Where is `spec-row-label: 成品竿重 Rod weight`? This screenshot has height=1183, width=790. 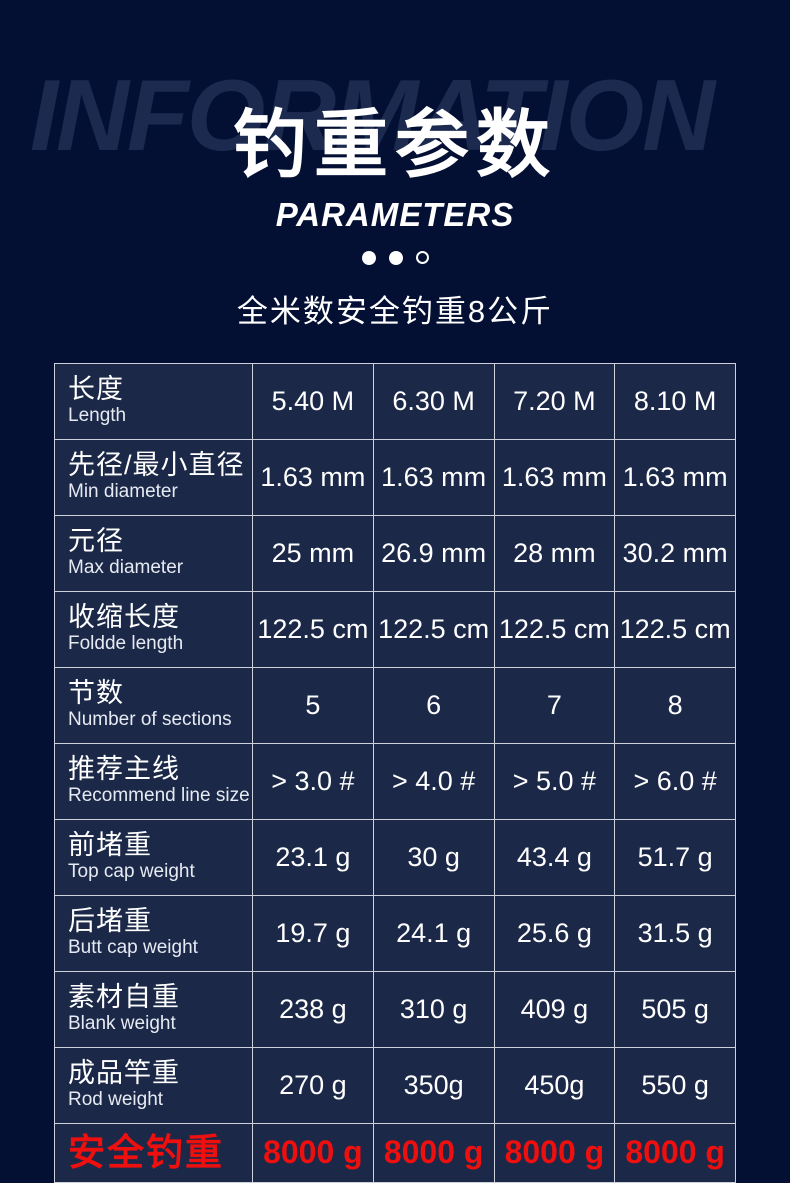
spec-row-label: 成品竿重 Rod weight is located at coordinates (153, 1085).